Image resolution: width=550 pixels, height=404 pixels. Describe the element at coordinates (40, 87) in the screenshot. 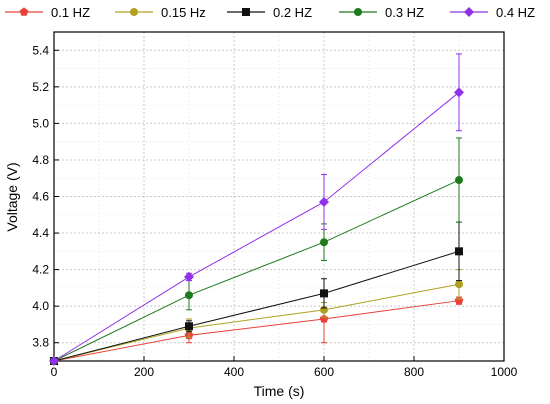

I see `y-tick-label: 5.2` at that location.